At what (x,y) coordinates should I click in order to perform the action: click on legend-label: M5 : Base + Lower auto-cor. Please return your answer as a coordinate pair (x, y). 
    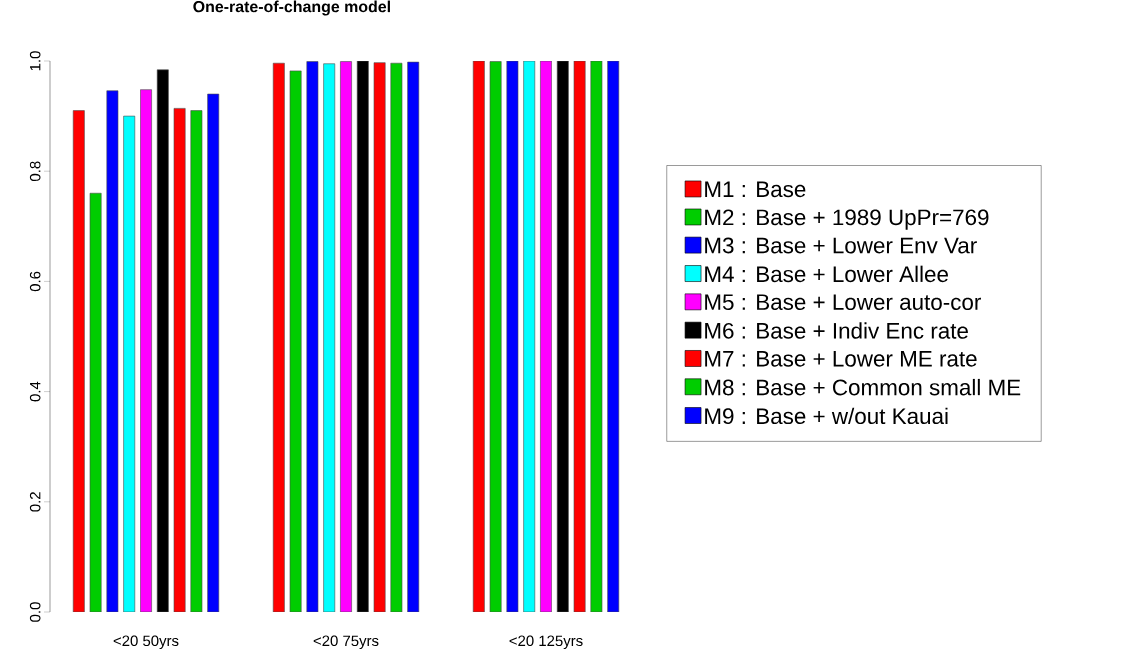
    Looking at the image, I should click on (843, 302).